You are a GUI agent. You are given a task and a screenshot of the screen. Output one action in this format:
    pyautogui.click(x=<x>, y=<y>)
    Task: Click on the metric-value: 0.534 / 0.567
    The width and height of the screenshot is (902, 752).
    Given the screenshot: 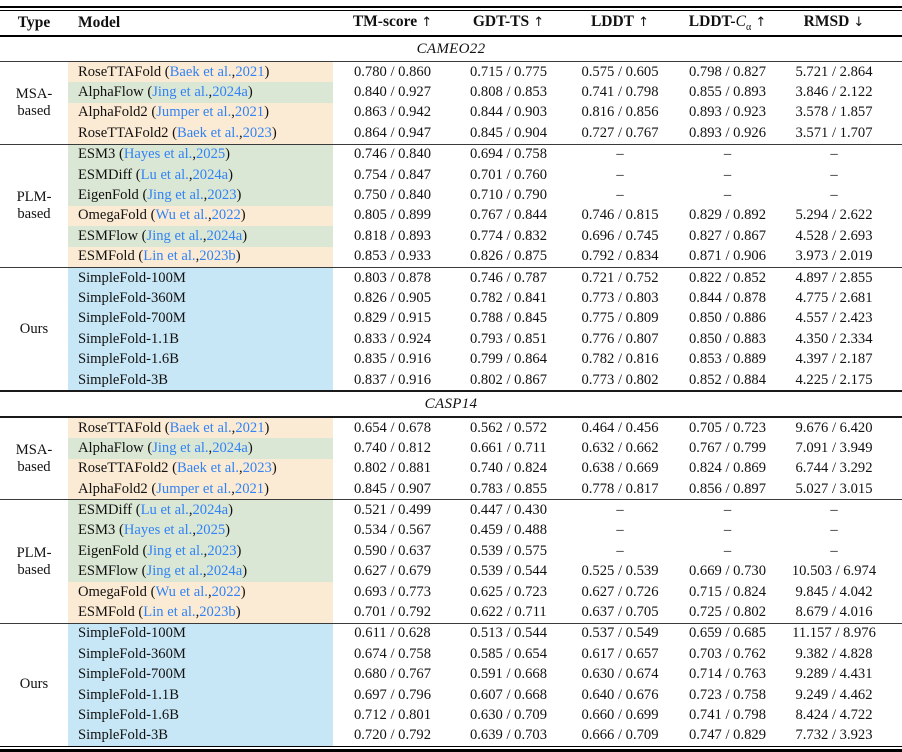 What is the action you would take?
    pyautogui.click(x=392, y=530)
    